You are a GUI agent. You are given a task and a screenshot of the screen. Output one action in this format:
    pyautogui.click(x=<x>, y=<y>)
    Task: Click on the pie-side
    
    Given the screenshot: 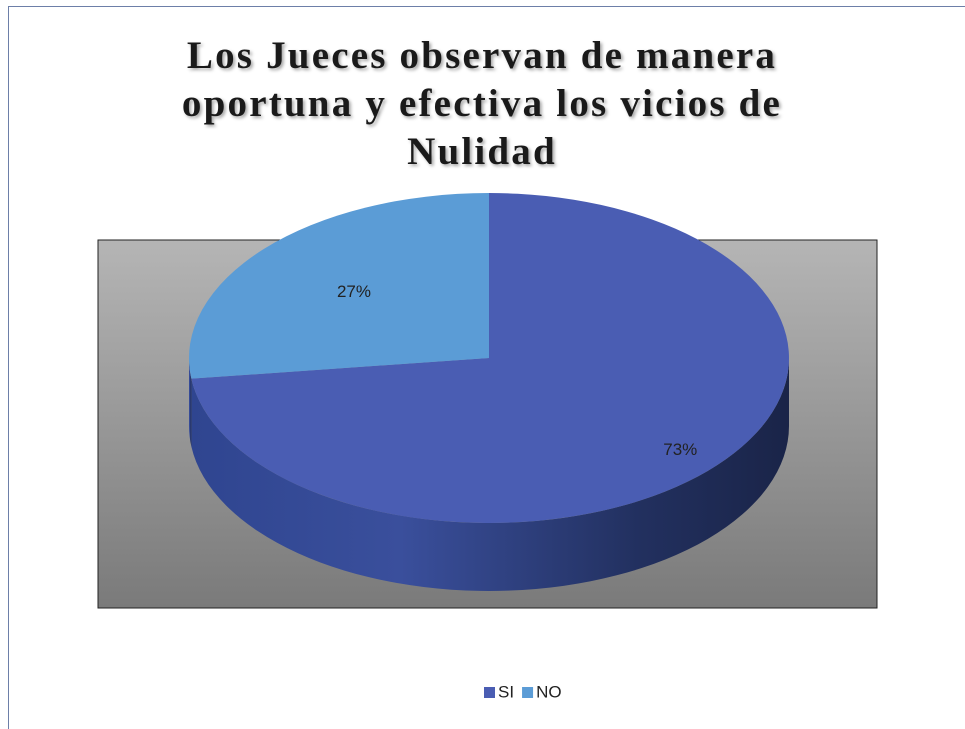 What is the action you would take?
    pyautogui.click(x=190, y=402)
    